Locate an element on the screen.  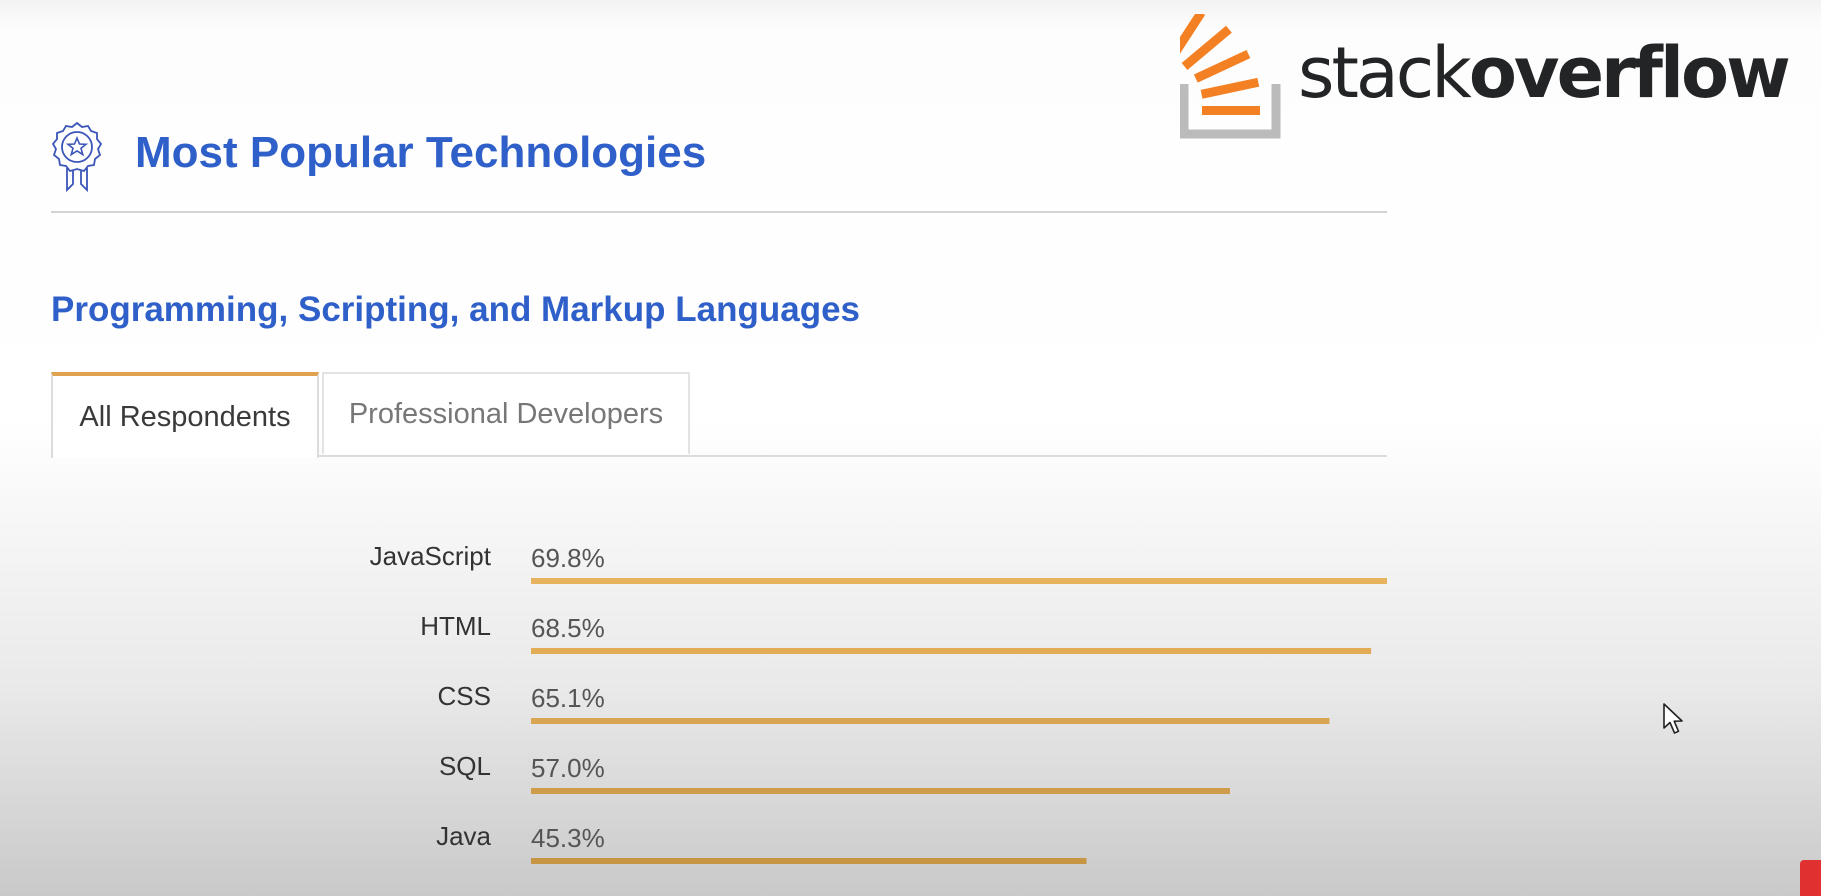
category-label: CSS is located at coordinates (464, 696).